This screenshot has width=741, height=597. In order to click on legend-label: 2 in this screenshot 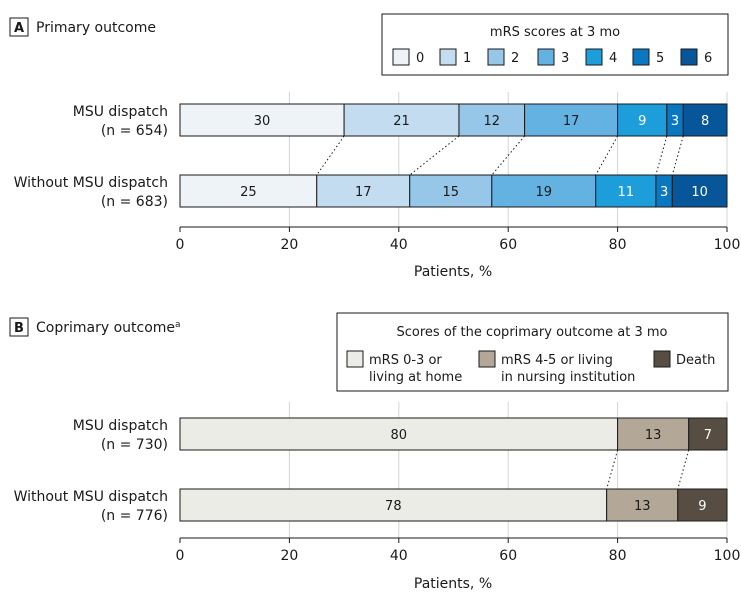, I will do `click(515, 58)`.